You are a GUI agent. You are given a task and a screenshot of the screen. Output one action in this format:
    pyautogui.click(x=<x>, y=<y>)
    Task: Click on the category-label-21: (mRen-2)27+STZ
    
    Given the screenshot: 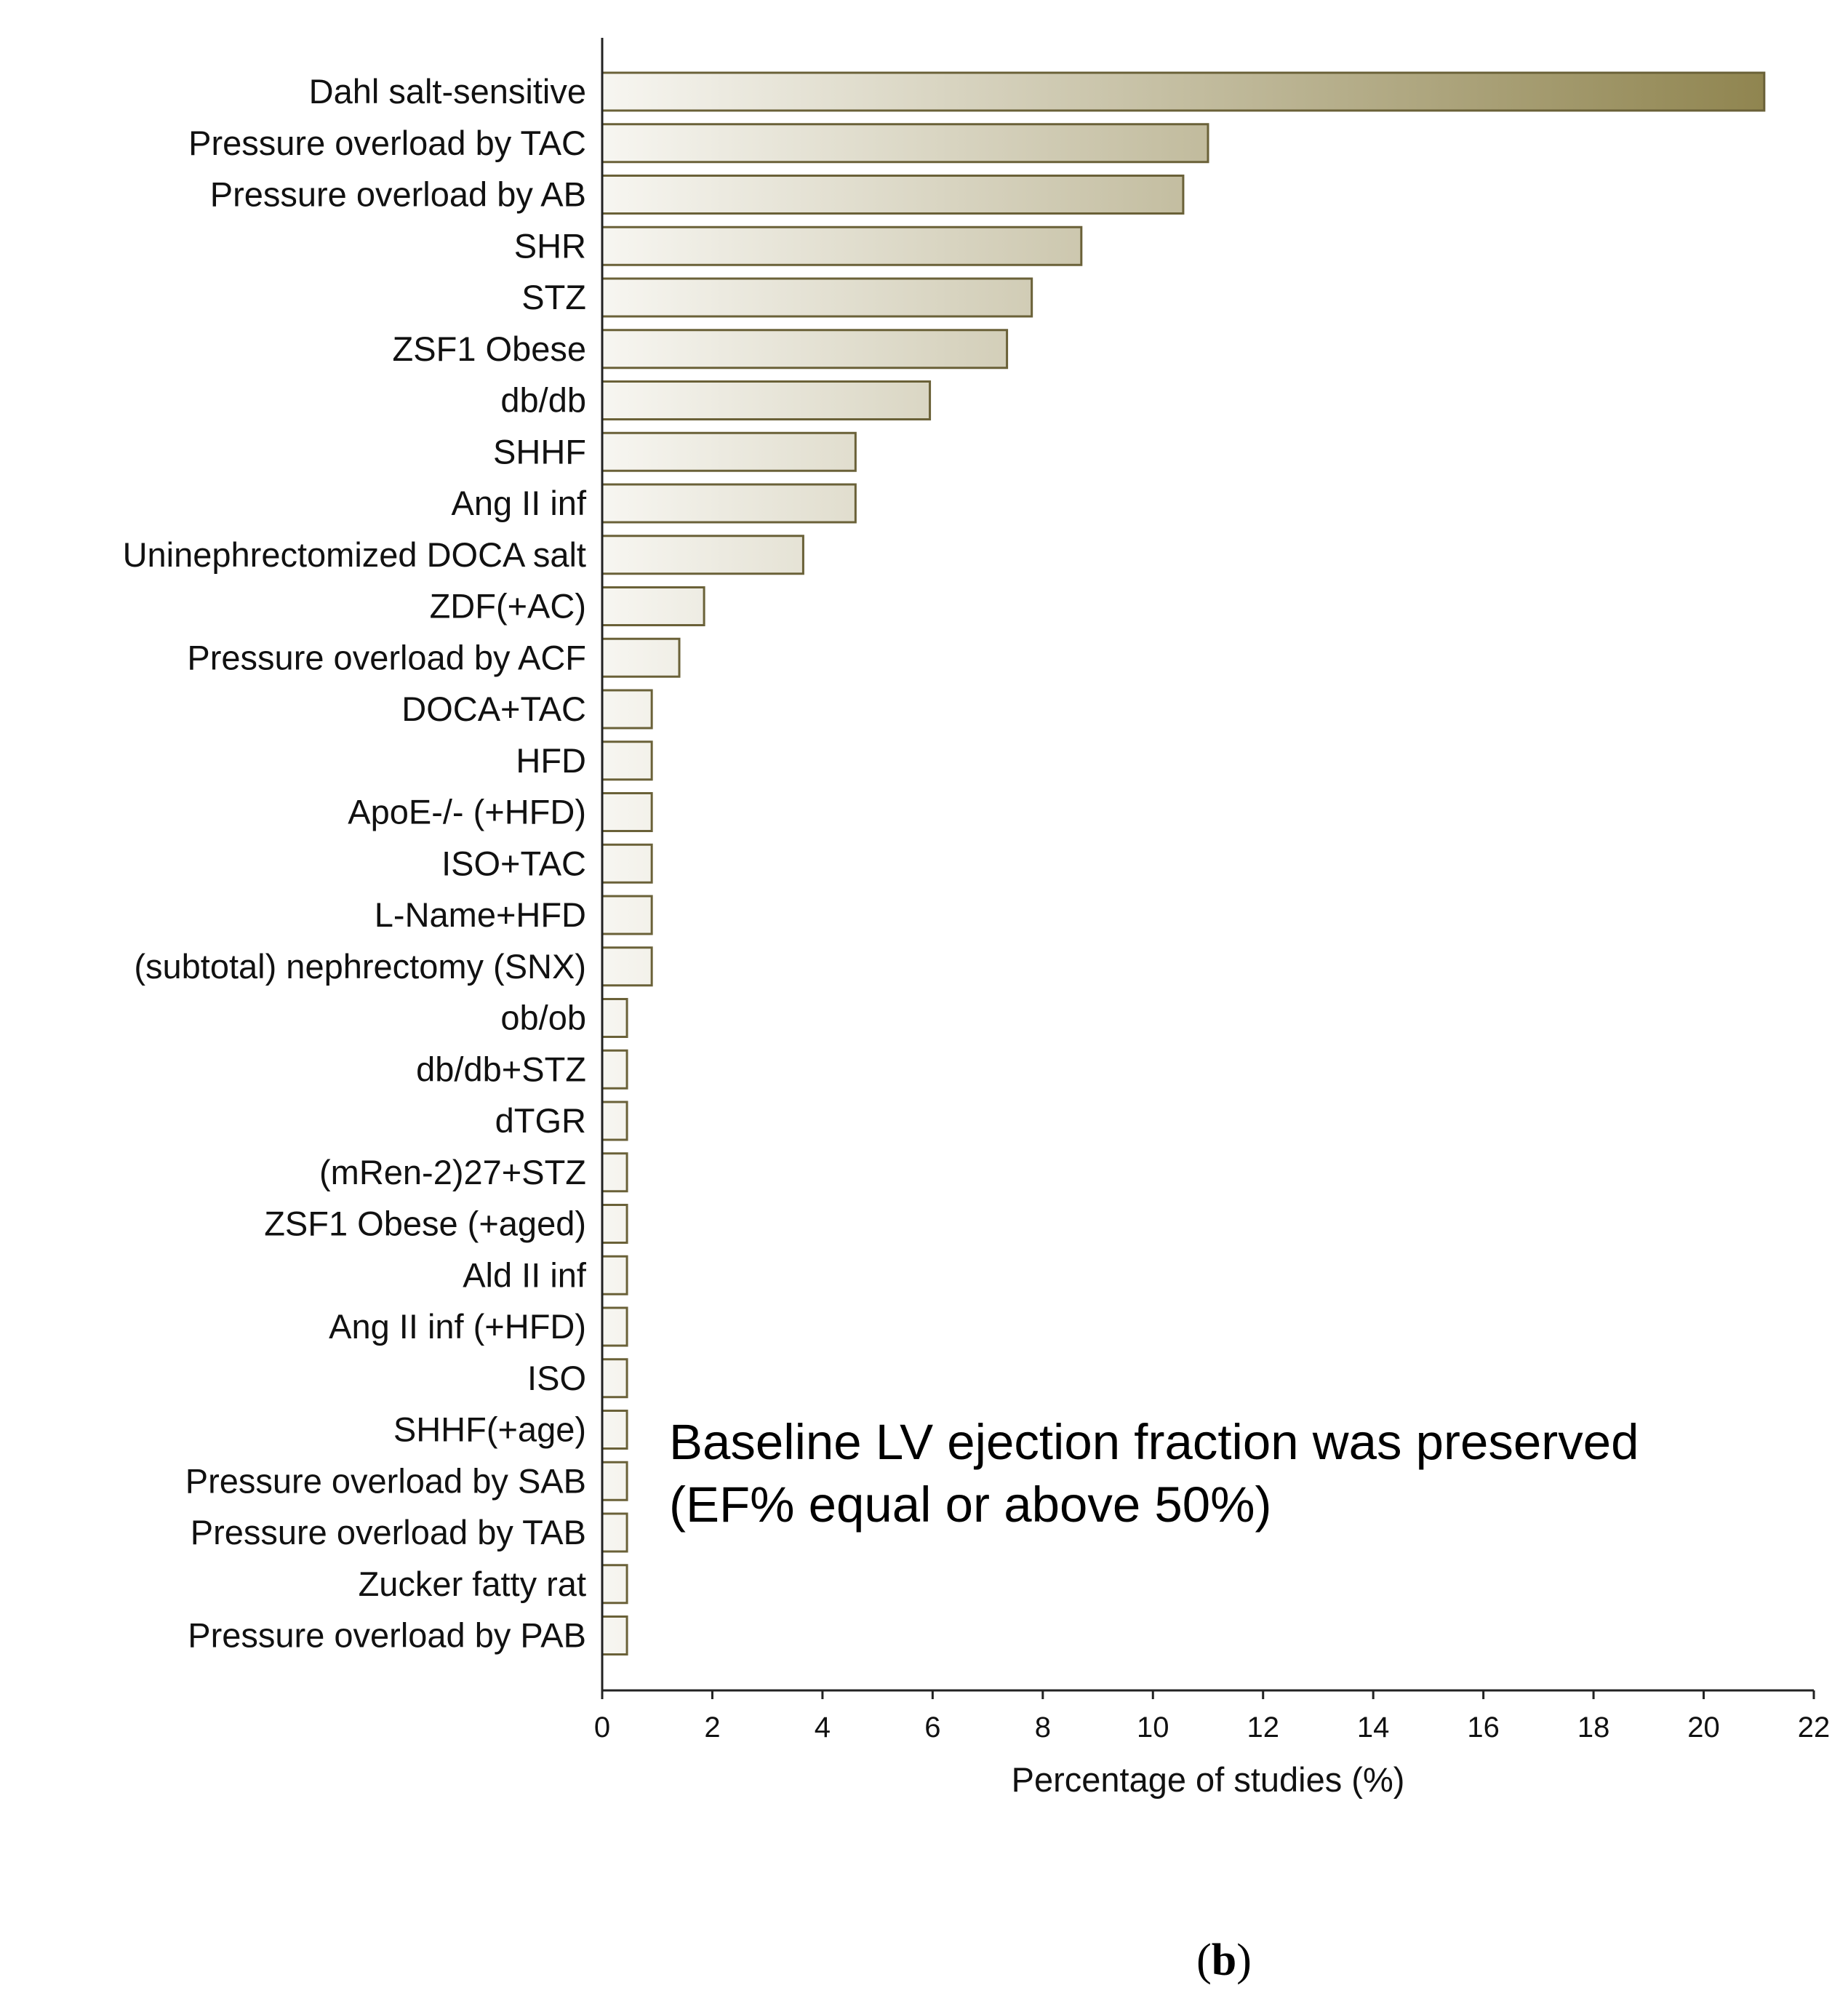 What is the action you would take?
    pyautogui.click(x=452, y=1172)
    